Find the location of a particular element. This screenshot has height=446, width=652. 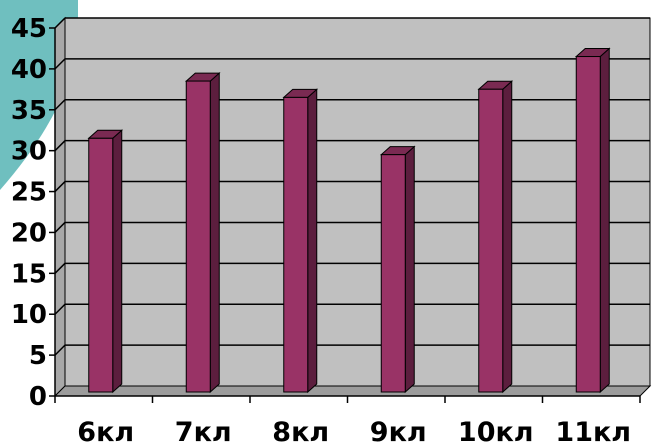

x-category-label: 11кл is located at coordinates (593, 431).